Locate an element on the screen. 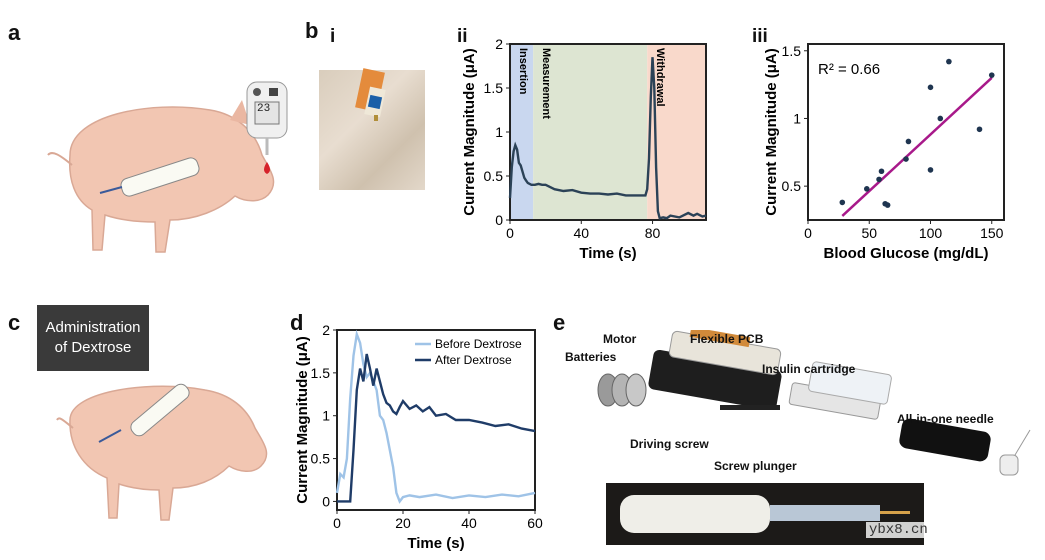  panel-e-label: e is located at coordinates (559, 322).